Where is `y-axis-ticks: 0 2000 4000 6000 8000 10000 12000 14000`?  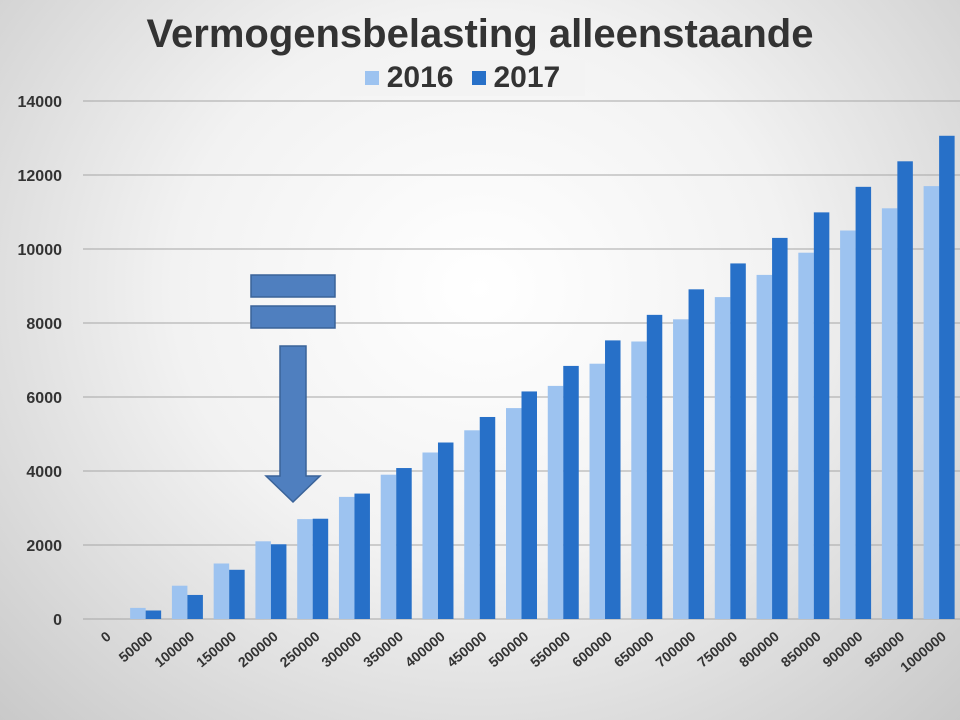
y-axis-ticks: 0 2000 4000 6000 8000 10000 12000 14000 is located at coordinates (40, 361).